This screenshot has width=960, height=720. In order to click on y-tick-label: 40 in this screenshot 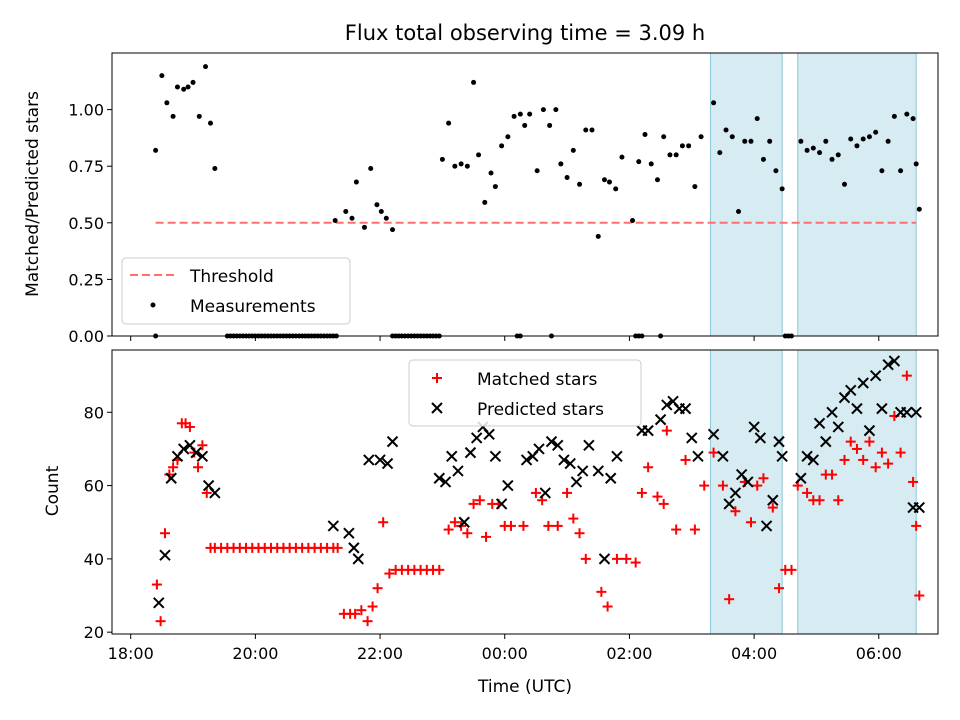, I will do `click(94, 559)`.